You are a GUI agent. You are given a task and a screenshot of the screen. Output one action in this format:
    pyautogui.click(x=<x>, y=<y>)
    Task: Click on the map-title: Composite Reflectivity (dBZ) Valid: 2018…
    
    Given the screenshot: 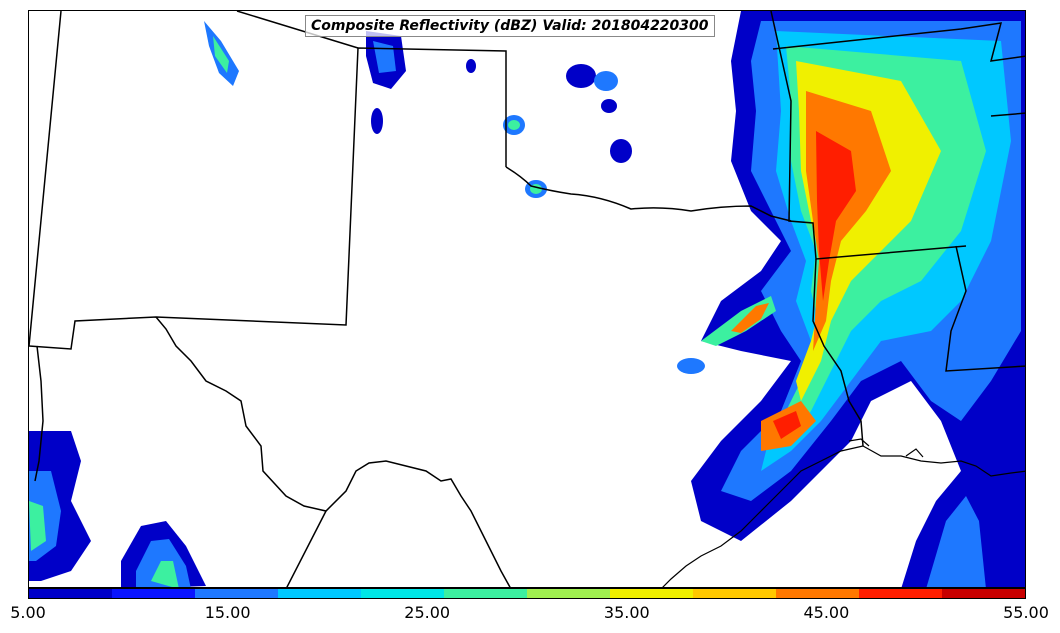 What is the action you would take?
    pyautogui.click(x=510, y=26)
    